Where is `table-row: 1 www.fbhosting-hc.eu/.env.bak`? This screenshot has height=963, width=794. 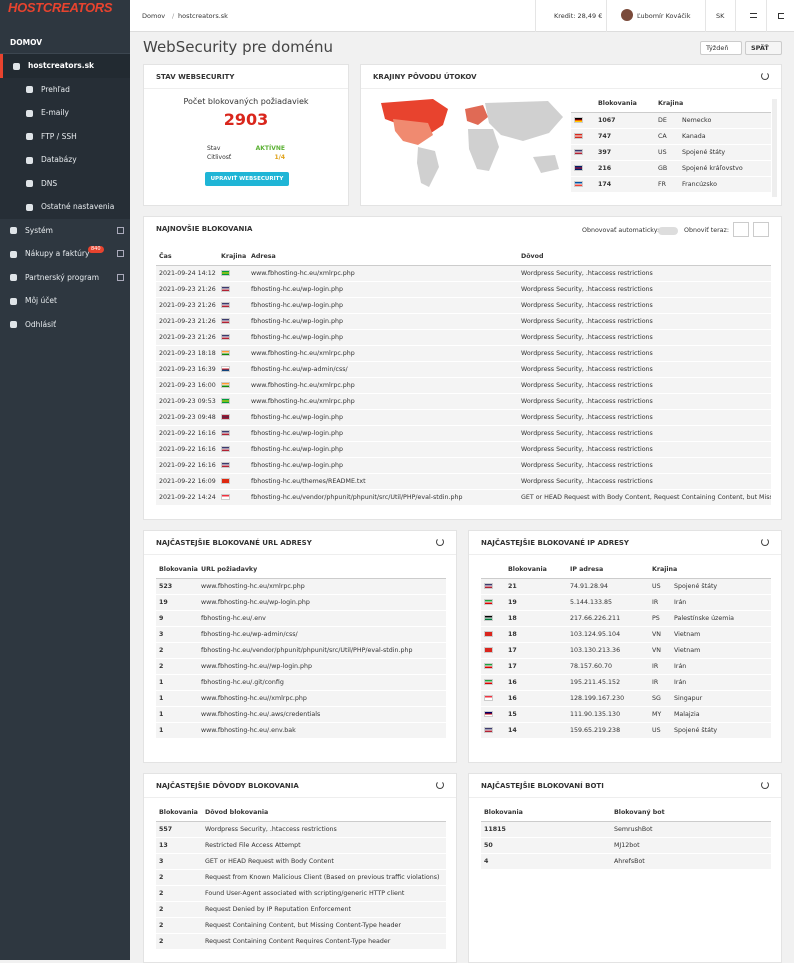
table-row: 1 www.fbhosting-hc.eu/.env.bak is located at coordinates (301, 730).